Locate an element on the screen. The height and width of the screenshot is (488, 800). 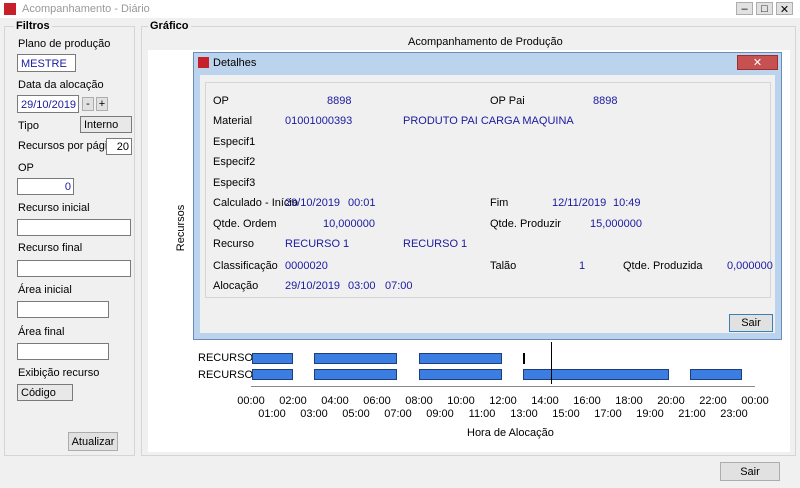
gantt-mark is located at coordinates (524, 358).